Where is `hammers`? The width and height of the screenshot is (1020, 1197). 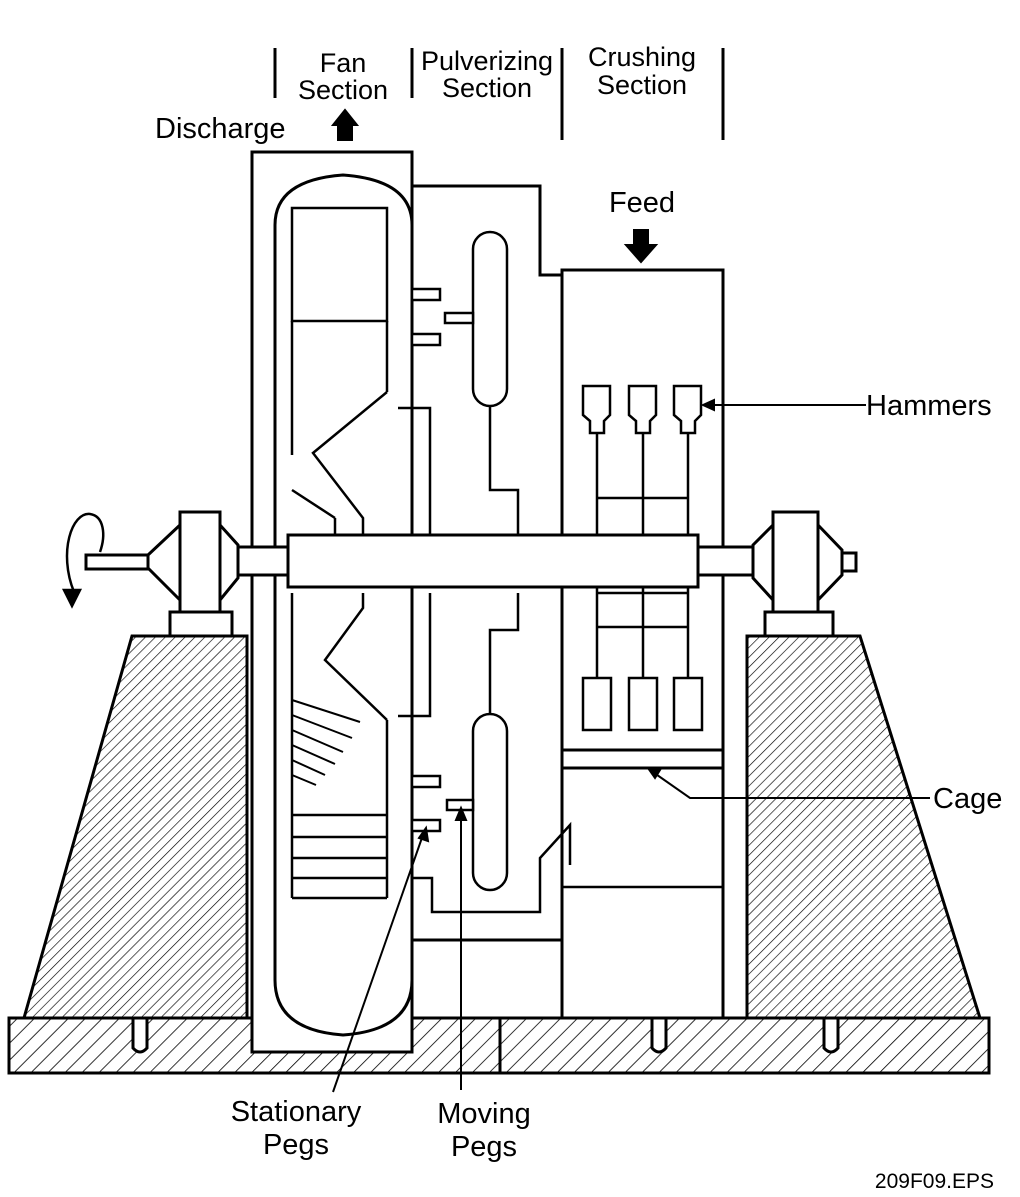
hammers is located at coordinates (642, 558).